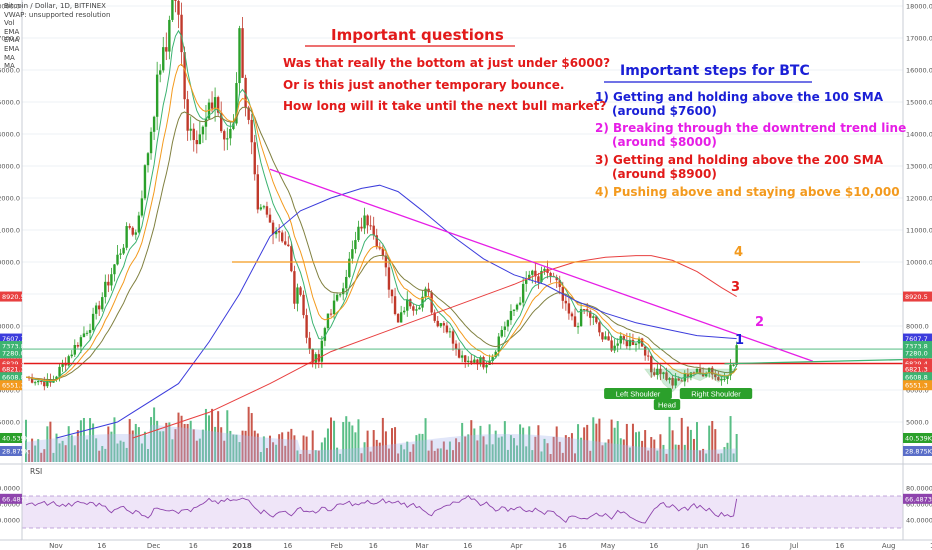 This screenshot has height=550, width=932. What do you see at coordinates (918, 452) in the screenshot?
I see `price-tag-label: 28.875K` at bounding box center [918, 452].